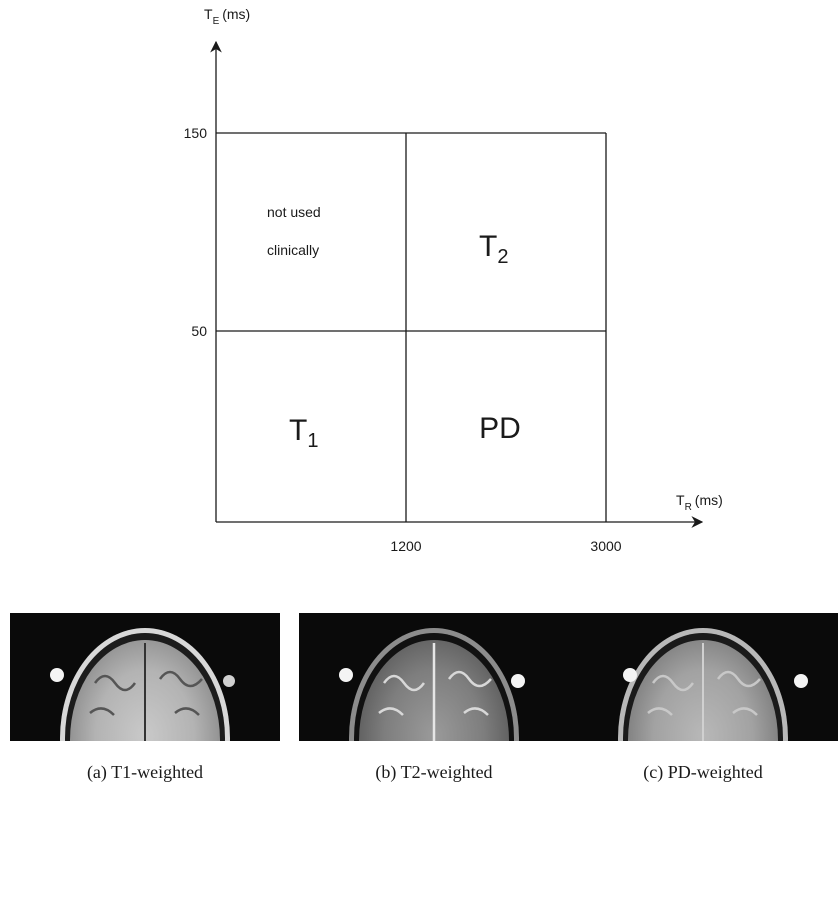 Image resolution: width=838 pixels, height=924 pixels. I want to click on x-axis-label: TR (ms), so click(699, 502).